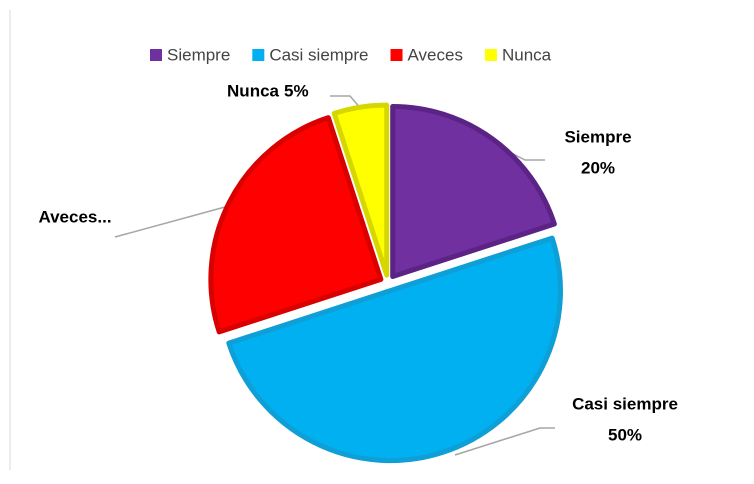 The width and height of the screenshot is (754, 484). I want to click on data-label-name: Casi siempre, so click(625, 403).